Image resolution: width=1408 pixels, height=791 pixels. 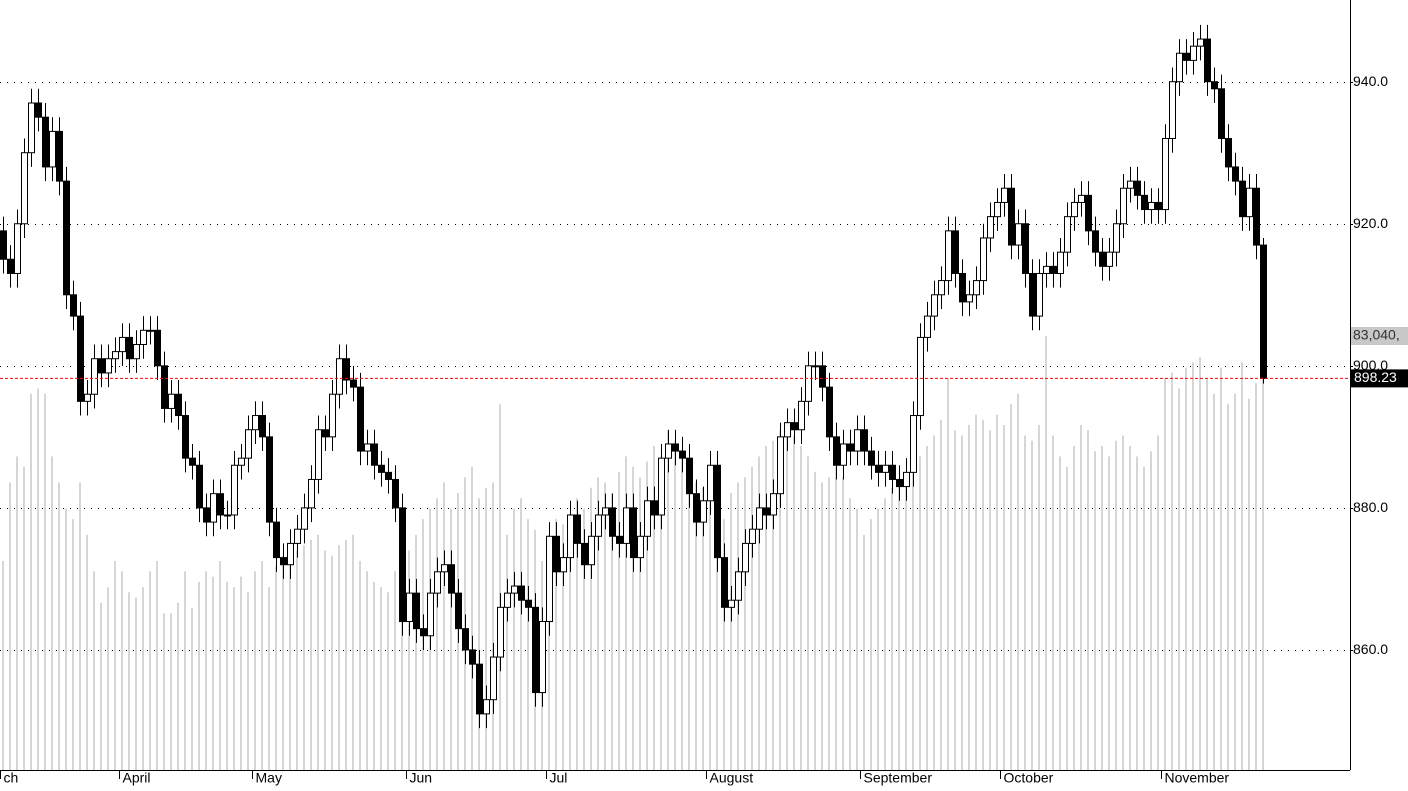 I want to click on x-tick-label: September, so click(x=898, y=778).